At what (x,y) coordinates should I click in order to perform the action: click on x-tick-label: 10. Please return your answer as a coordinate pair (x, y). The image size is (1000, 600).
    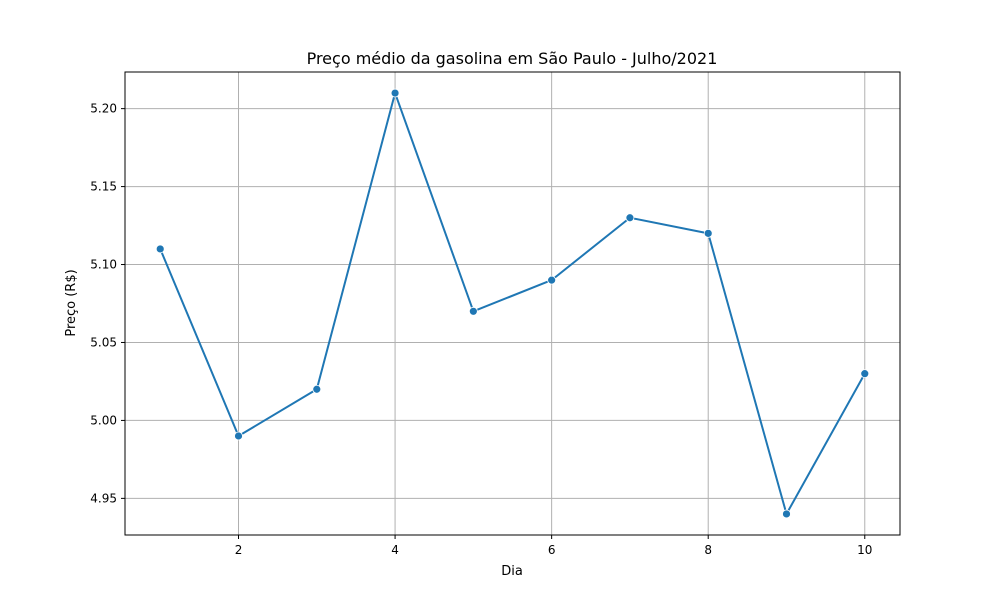
    Looking at the image, I should click on (864, 550).